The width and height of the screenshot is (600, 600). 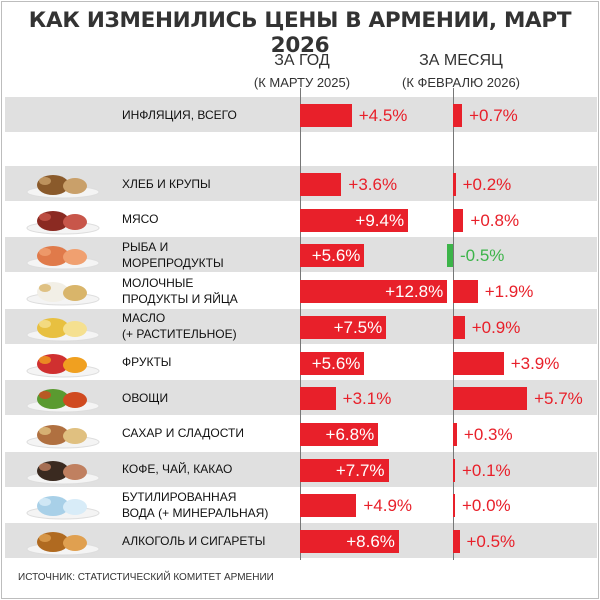 I want to click on year-value-label: +3.1%, so click(x=367, y=399).